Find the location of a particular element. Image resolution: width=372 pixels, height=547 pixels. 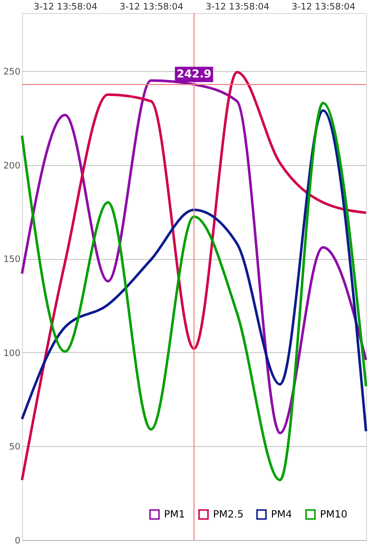

y-tick-label: 250 is located at coordinates (12, 73).